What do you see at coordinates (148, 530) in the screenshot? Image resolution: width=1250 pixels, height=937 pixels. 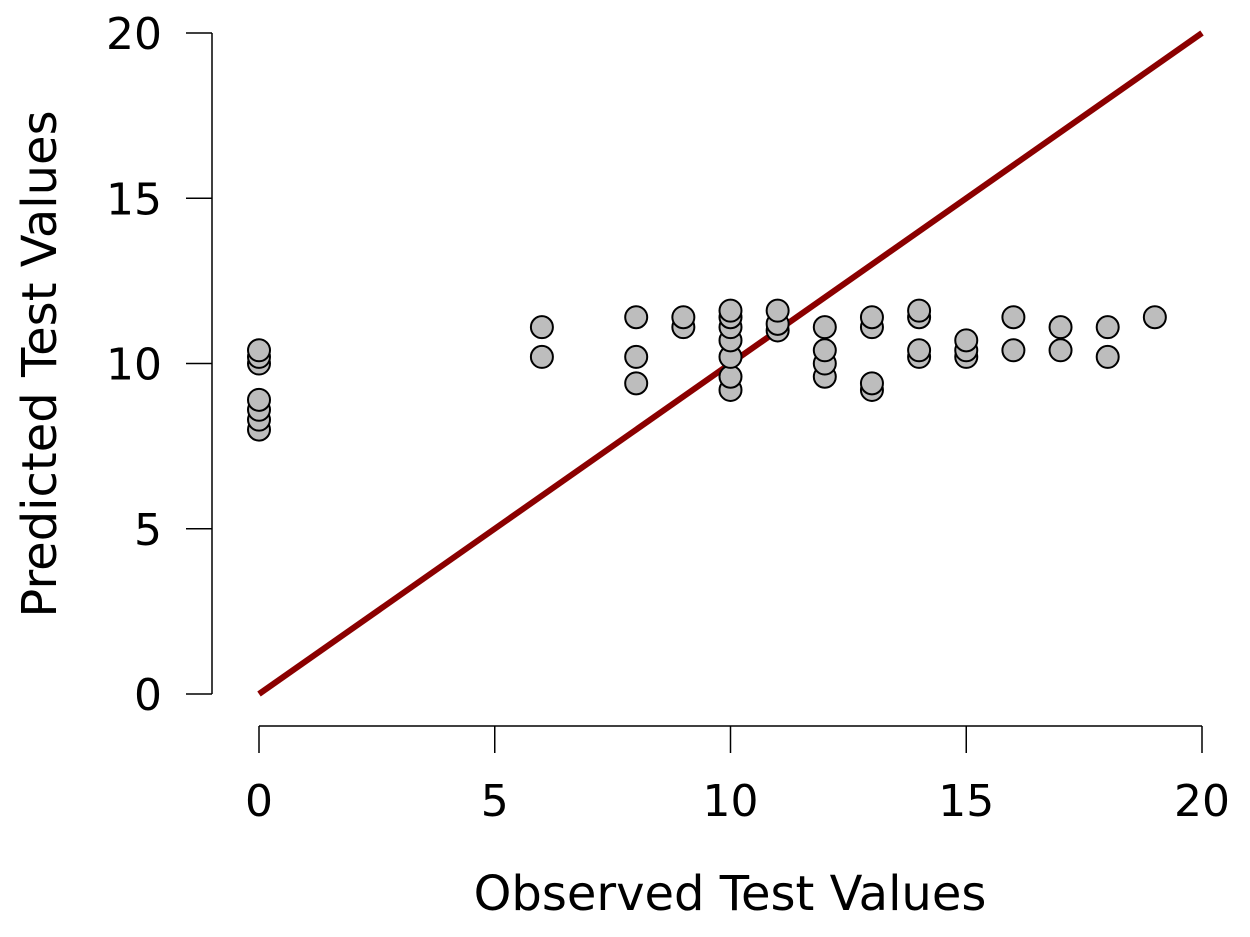 I see `y-tick-label: 5` at bounding box center [148, 530].